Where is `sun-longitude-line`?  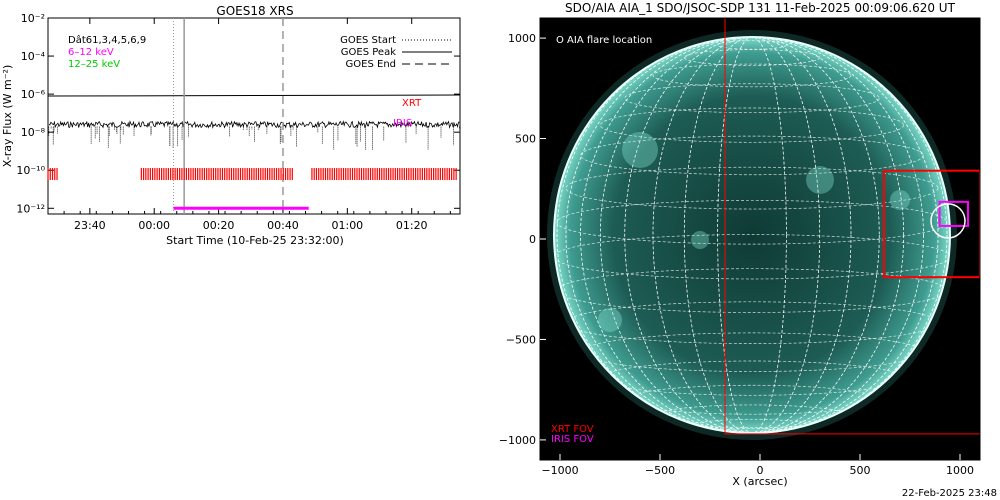
sun-longitude-line is located at coordinates (752, 235).